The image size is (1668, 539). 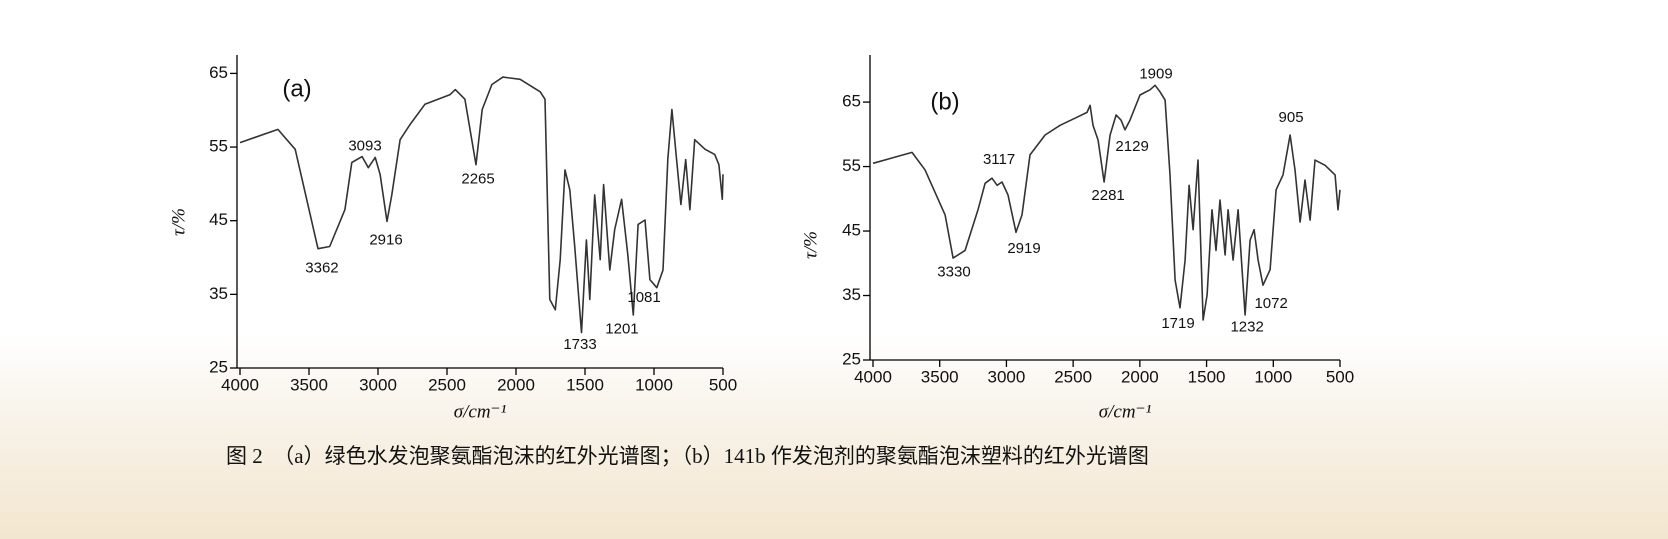 I want to click on peak-label: 1733, so click(x=579, y=344).